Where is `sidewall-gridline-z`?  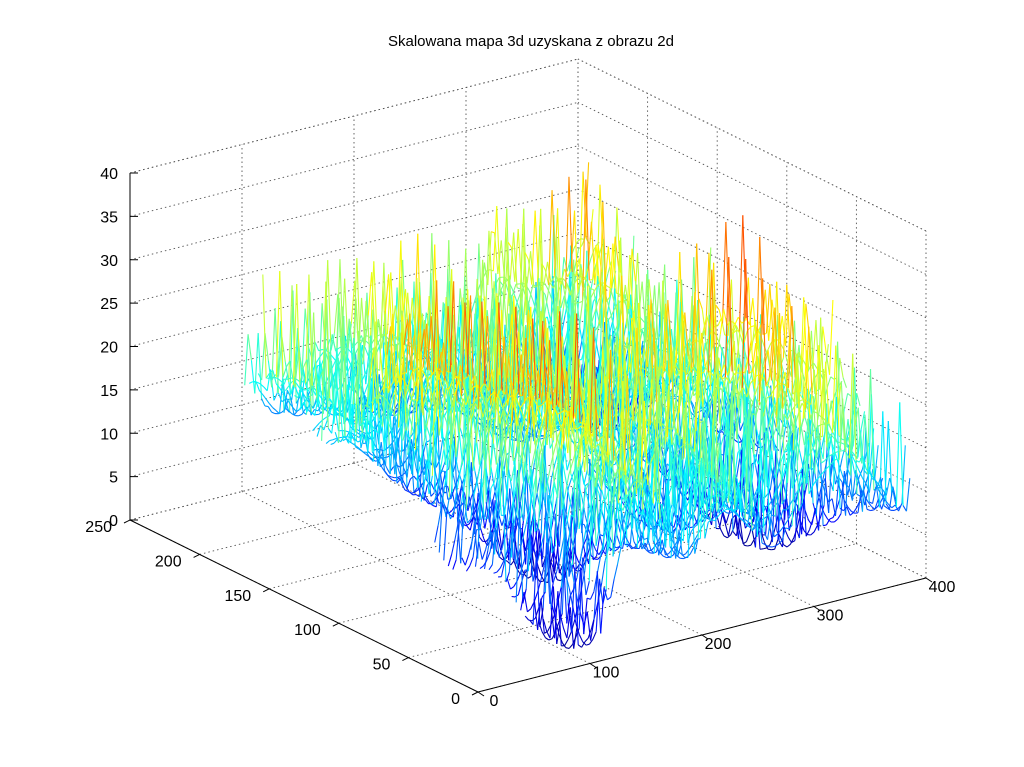 sidewall-gridline-z is located at coordinates (752, 362).